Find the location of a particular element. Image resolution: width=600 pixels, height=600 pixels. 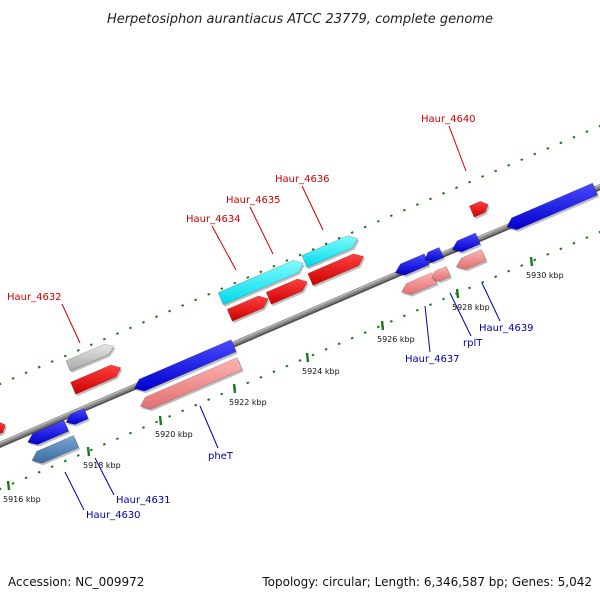

gene-rplt is located at coordinates (441, 273).